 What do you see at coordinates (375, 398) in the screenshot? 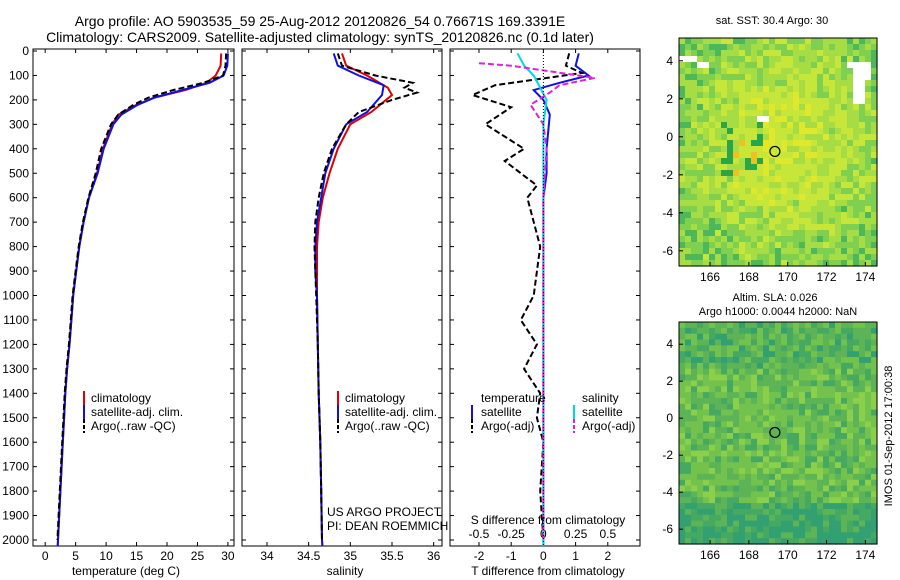
I see `legend-label-climatology: climatology` at bounding box center [375, 398].